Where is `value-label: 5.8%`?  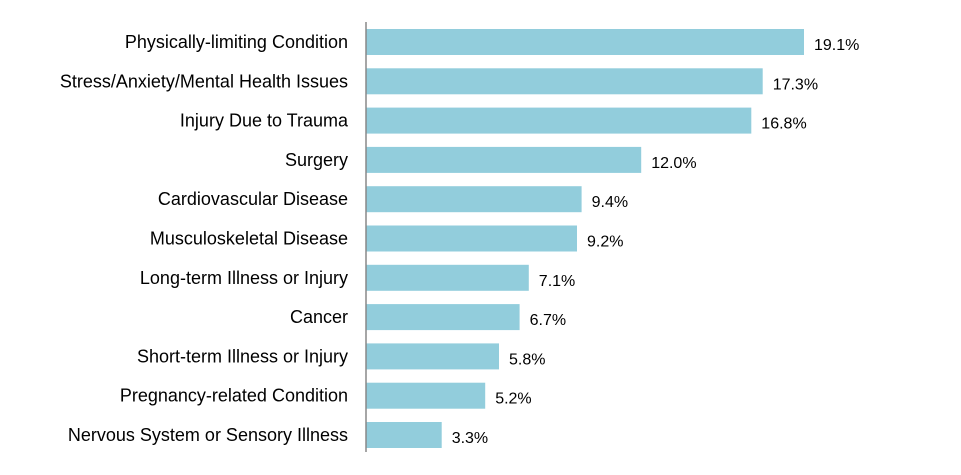 value-label: 5.8% is located at coordinates (527, 359).